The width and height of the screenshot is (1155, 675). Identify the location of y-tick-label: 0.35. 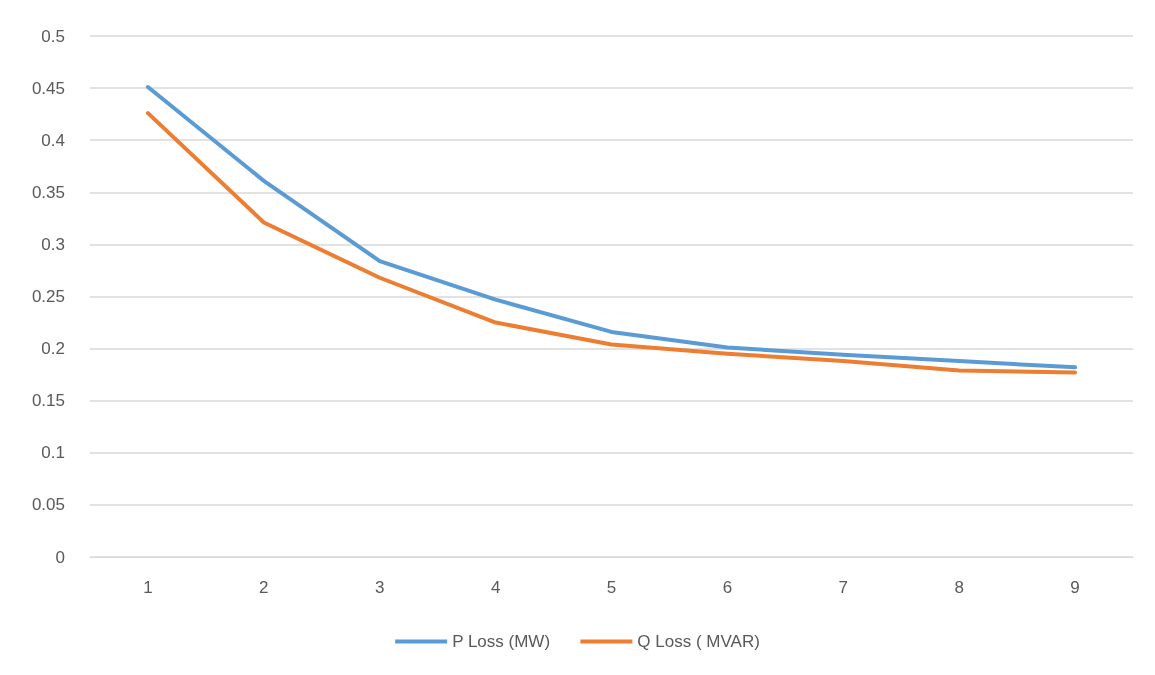
(48, 192).